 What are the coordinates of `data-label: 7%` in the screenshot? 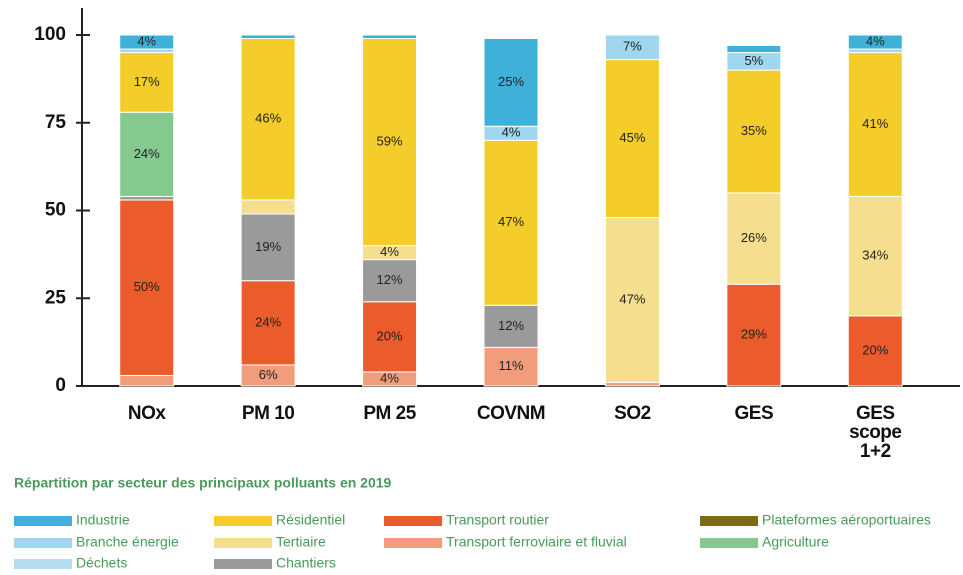 It's located at (632, 46).